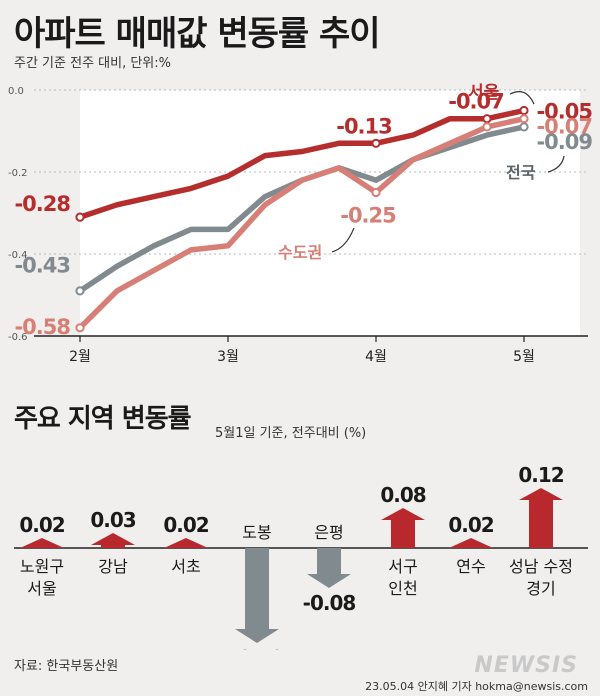 The height and width of the screenshot is (696, 600). What do you see at coordinates (42, 543) in the screenshot?
I see `bar-노원구` at bounding box center [42, 543].